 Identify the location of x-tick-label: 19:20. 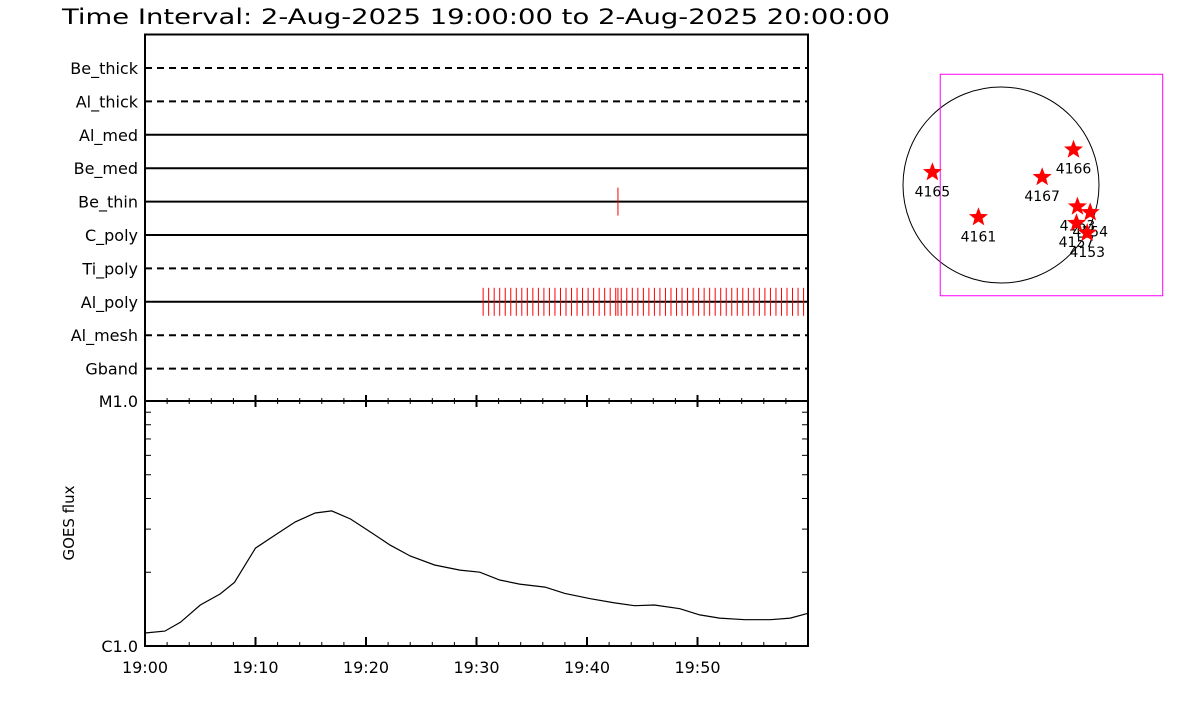
(366, 667).